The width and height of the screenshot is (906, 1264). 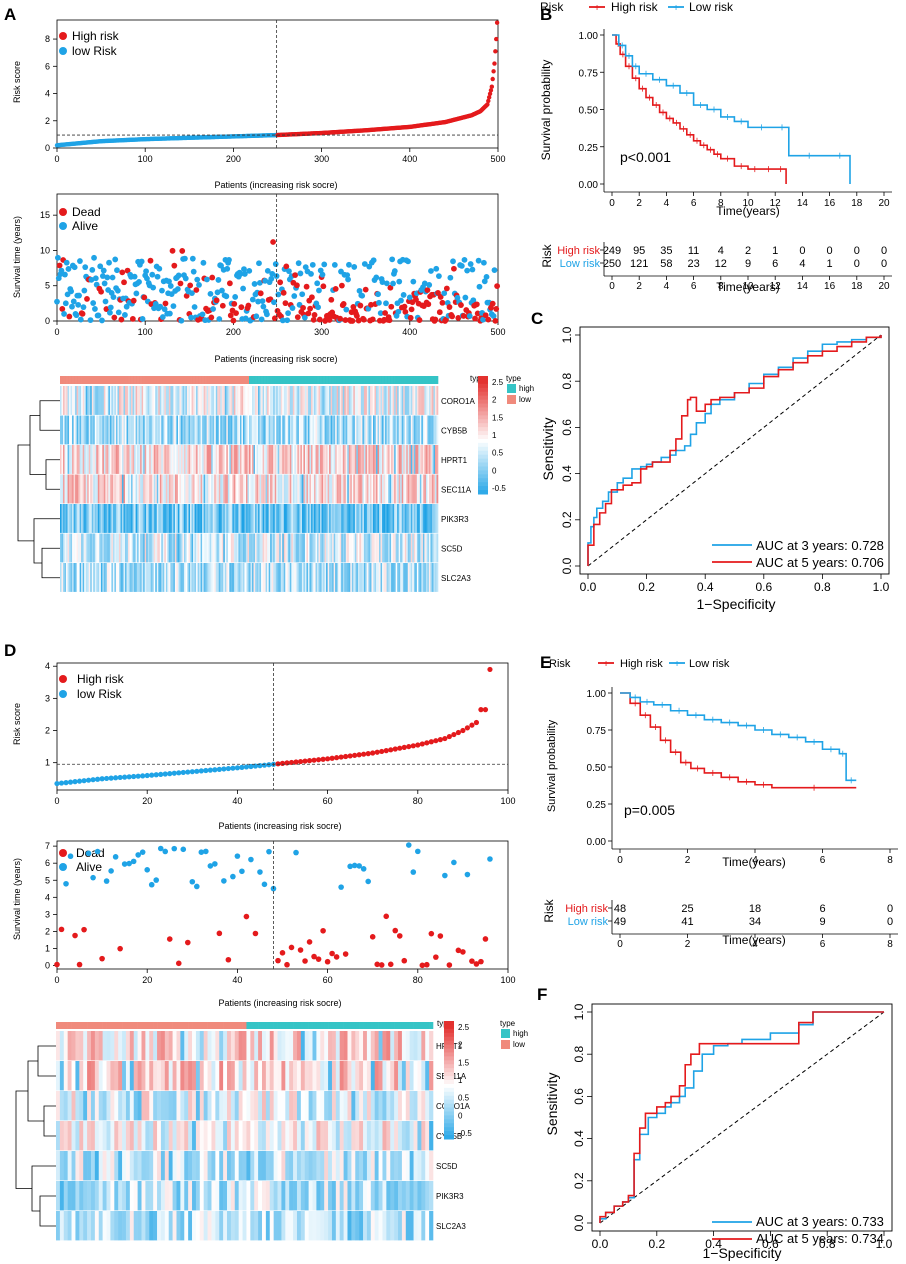 What do you see at coordinates (612, 286) in the screenshot?
I see `b-table-xtick-label: 0` at bounding box center [612, 286].